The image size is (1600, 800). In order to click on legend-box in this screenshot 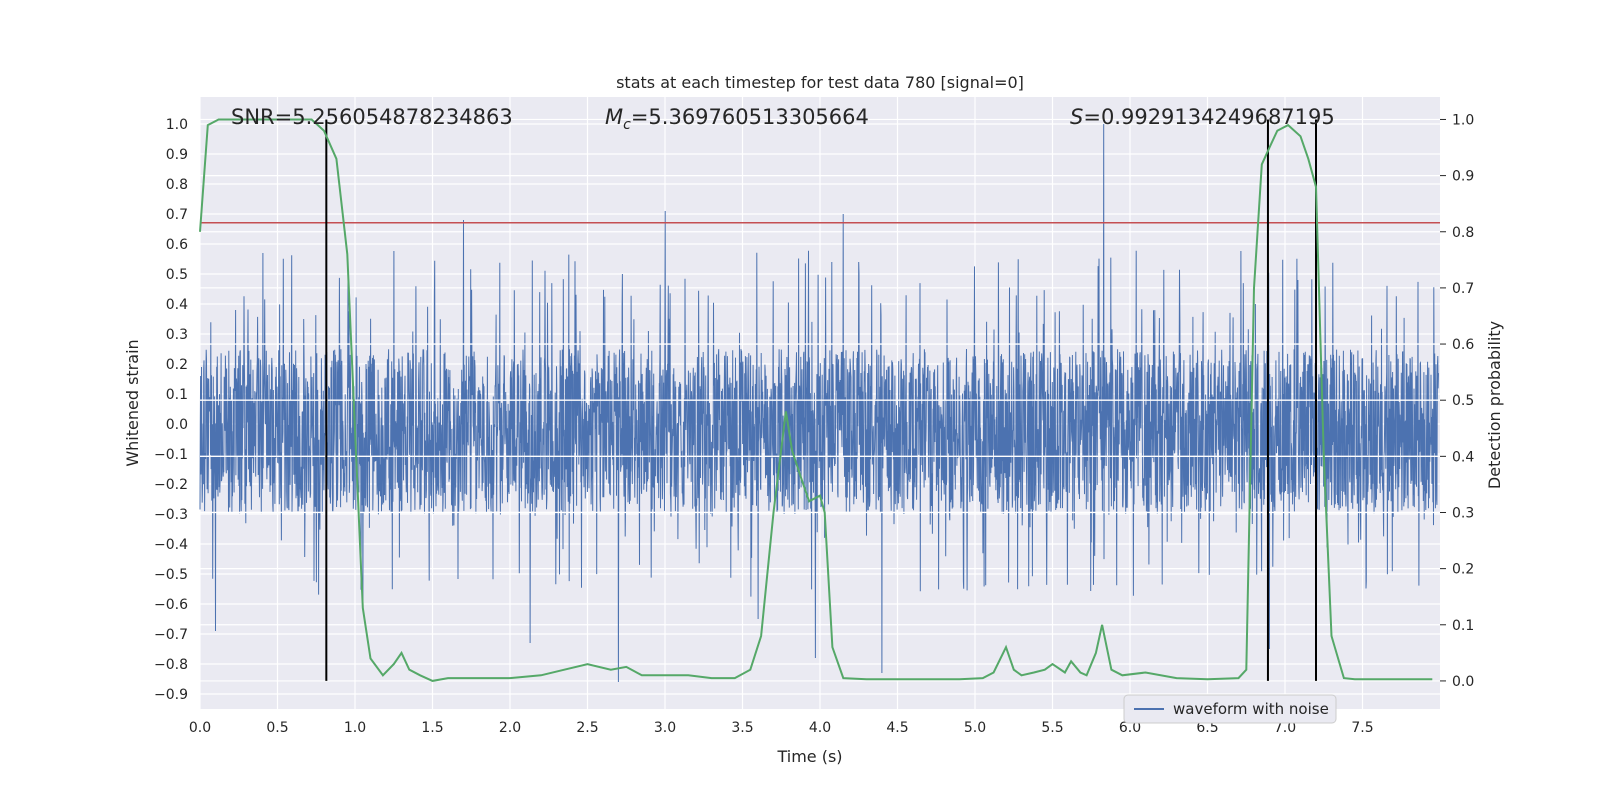, I will do `click(1230, 709)`.